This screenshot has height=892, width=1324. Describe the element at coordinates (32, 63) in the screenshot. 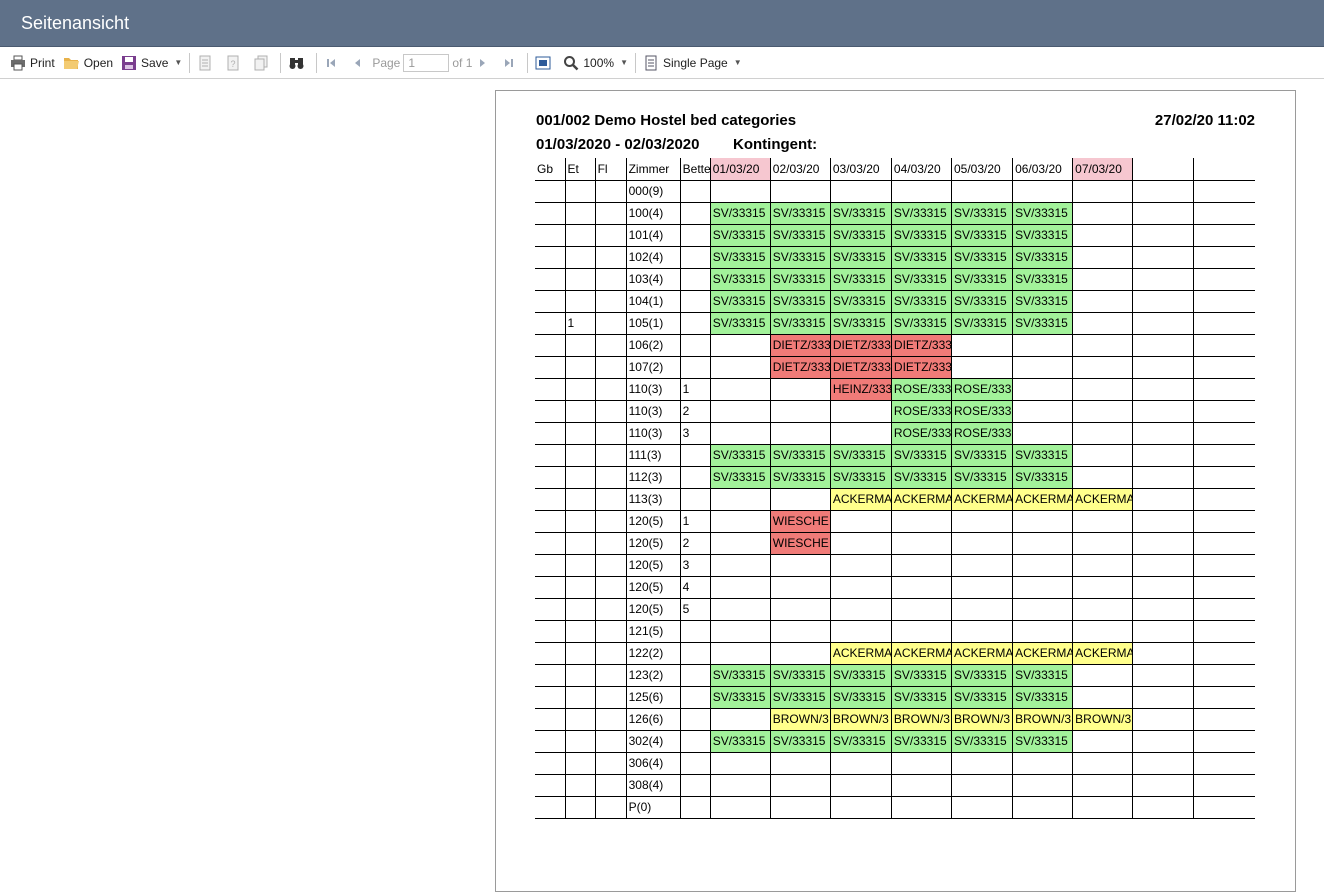

I see `print-button: Print` at that location.